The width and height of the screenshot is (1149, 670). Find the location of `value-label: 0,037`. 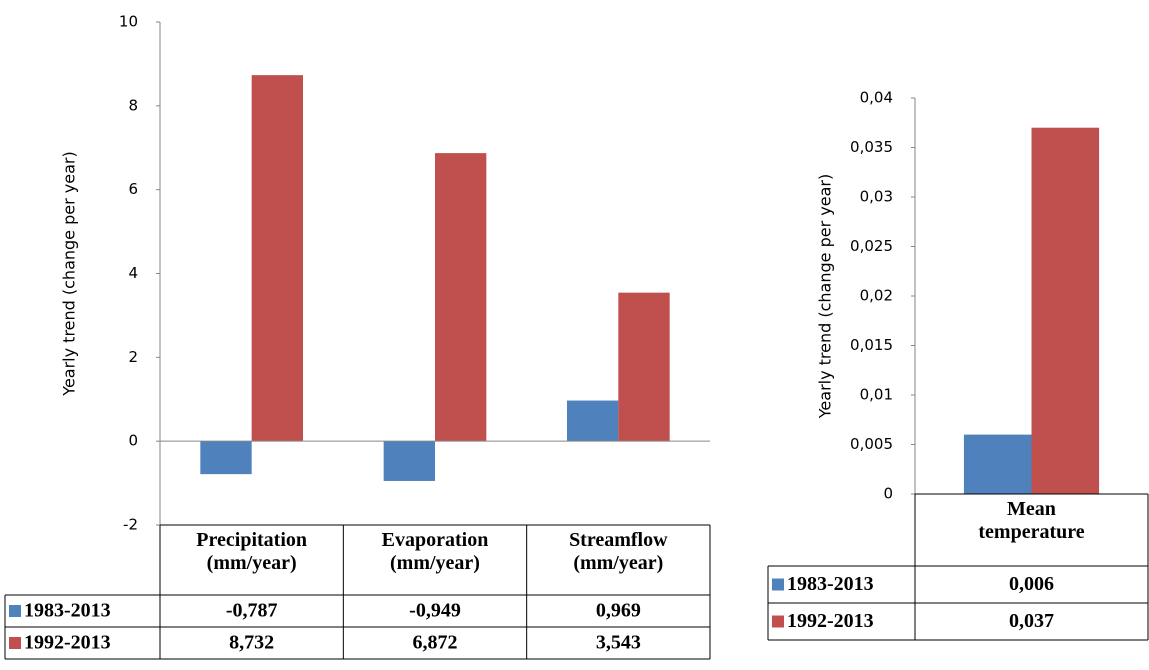

value-label: 0,037 is located at coordinates (1031, 621).